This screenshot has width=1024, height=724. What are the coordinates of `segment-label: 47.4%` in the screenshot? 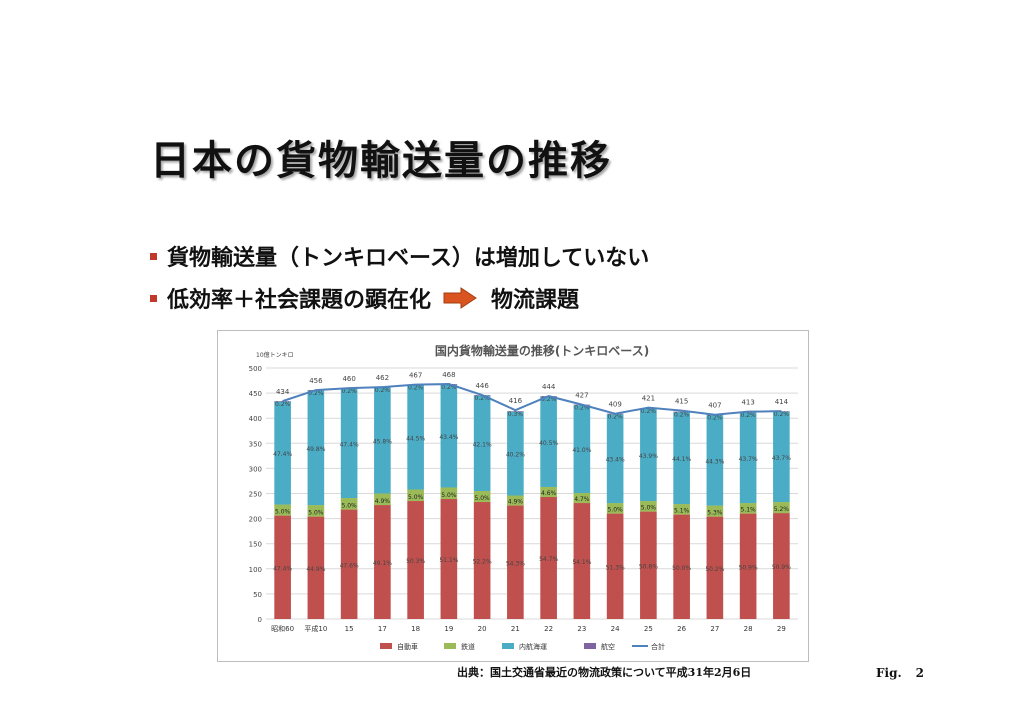 It's located at (349, 444).